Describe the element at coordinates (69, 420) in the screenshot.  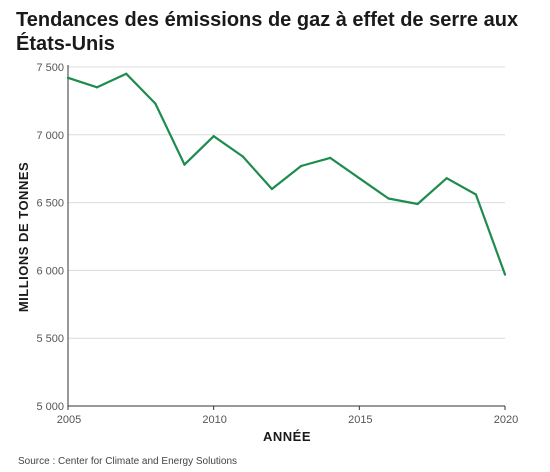
I see `x-tick-label: 2005` at that location.